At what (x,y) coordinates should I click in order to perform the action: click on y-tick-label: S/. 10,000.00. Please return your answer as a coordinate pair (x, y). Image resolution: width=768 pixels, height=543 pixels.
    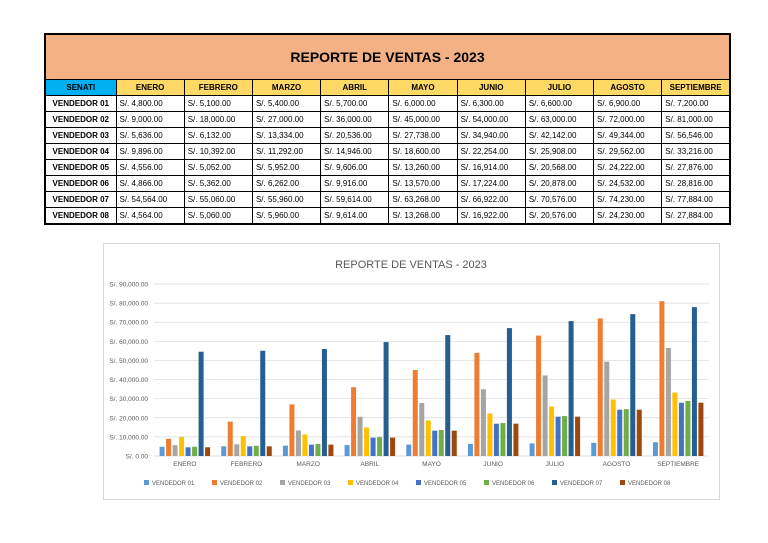
    Looking at the image, I should click on (128, 437).